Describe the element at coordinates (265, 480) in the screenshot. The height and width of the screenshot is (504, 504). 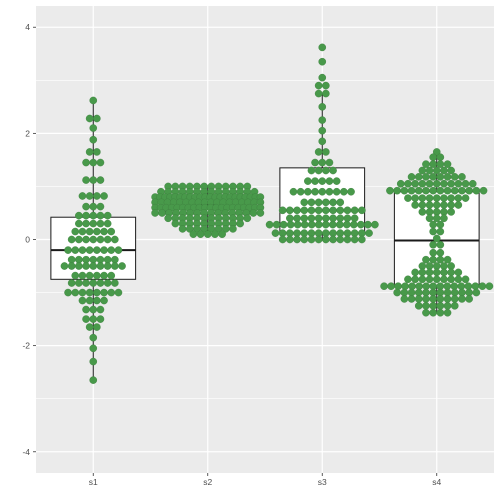
I see `x-axis: s1 s2 s3 s4` at that location.